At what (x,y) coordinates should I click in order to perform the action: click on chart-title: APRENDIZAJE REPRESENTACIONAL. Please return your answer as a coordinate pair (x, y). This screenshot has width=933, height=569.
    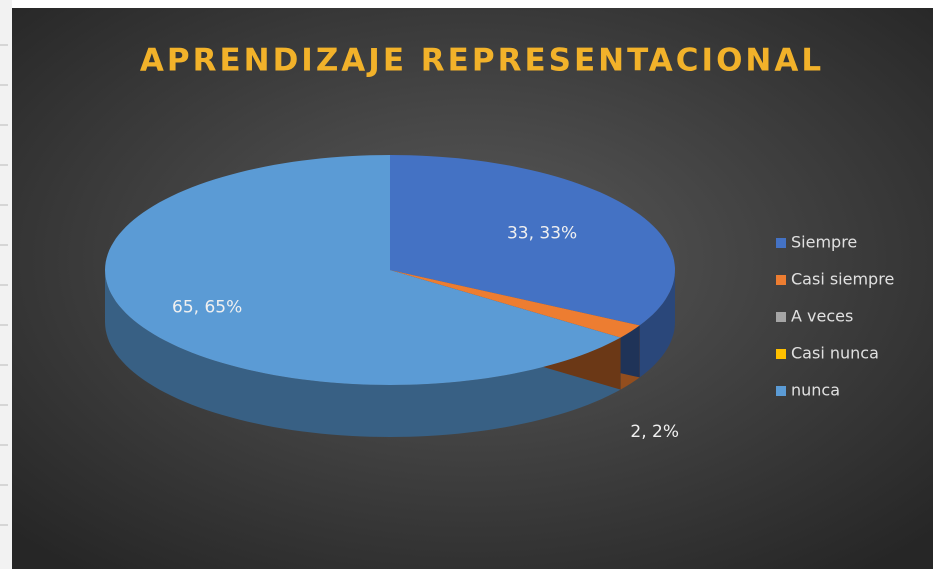
    Looking at the image, I should click on (482, 61).